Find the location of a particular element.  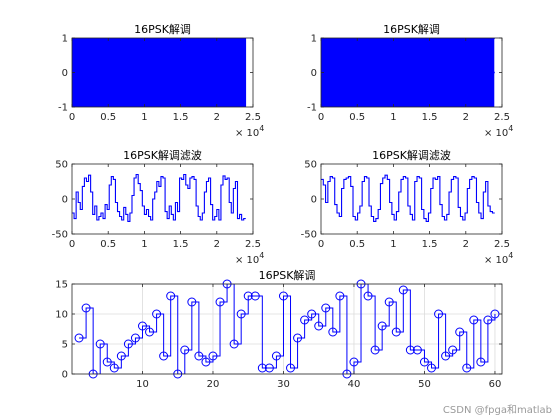

y-tick-label: -50 is located at coordinates (309, 235).